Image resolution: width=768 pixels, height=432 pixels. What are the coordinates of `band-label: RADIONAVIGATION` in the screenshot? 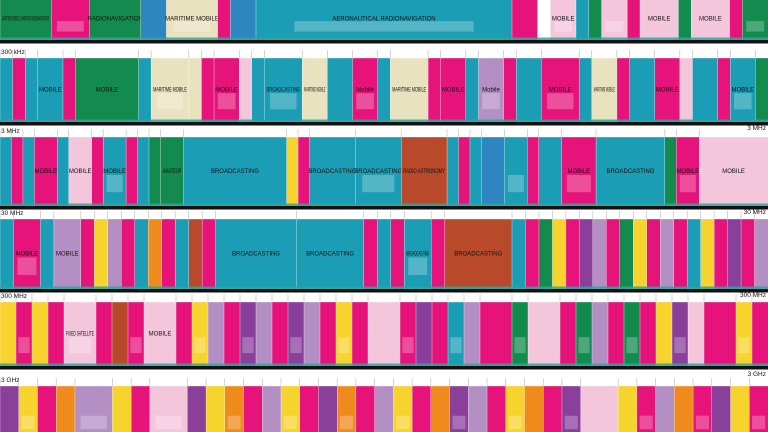 It's located at (115, 20).